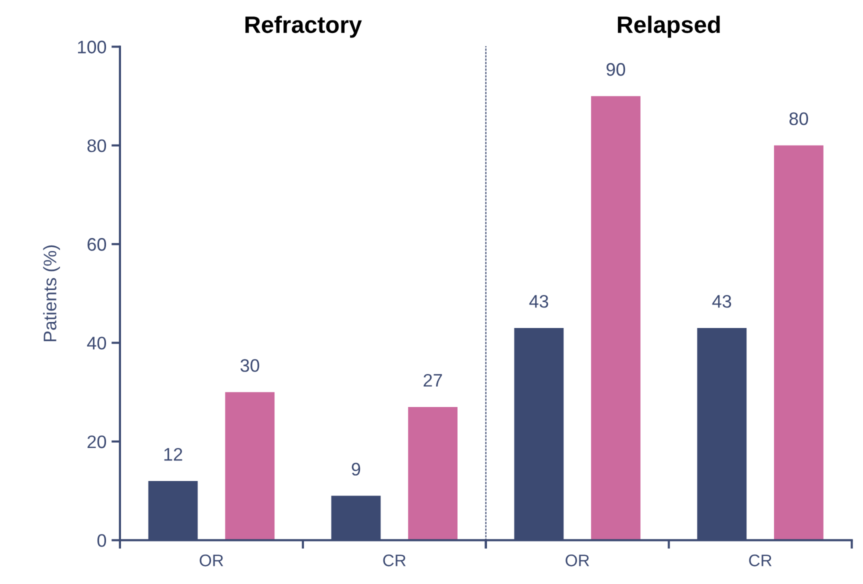  Describe the element at coordinates (356, 469) in the screenshot. I see `data-label: 9` at that location.